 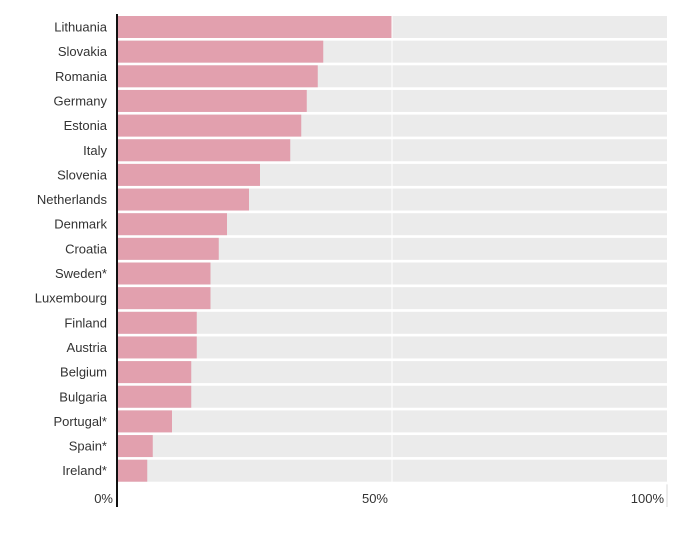 What do you see at coordinates (84, 470) in the screenshot?
I see `category-label-ireland: Ireland*` at bounding box center [84, 470].